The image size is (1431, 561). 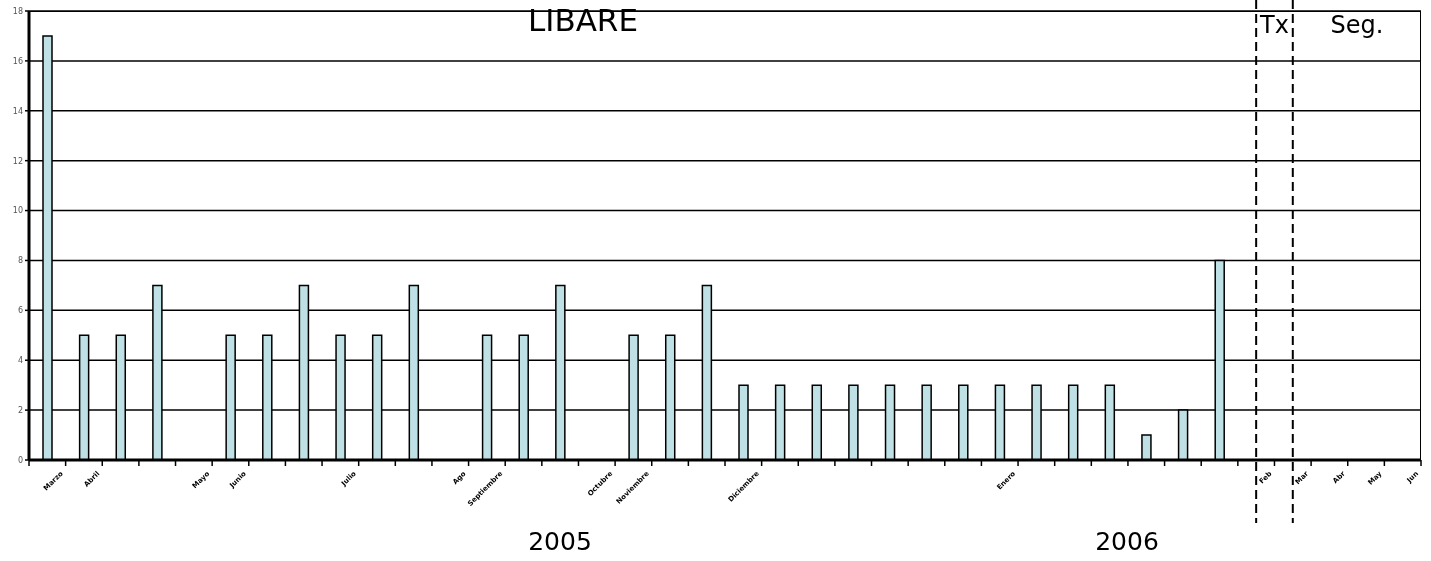 I want to click on ref-line-label: Seg., so click(x=1357, y=25).